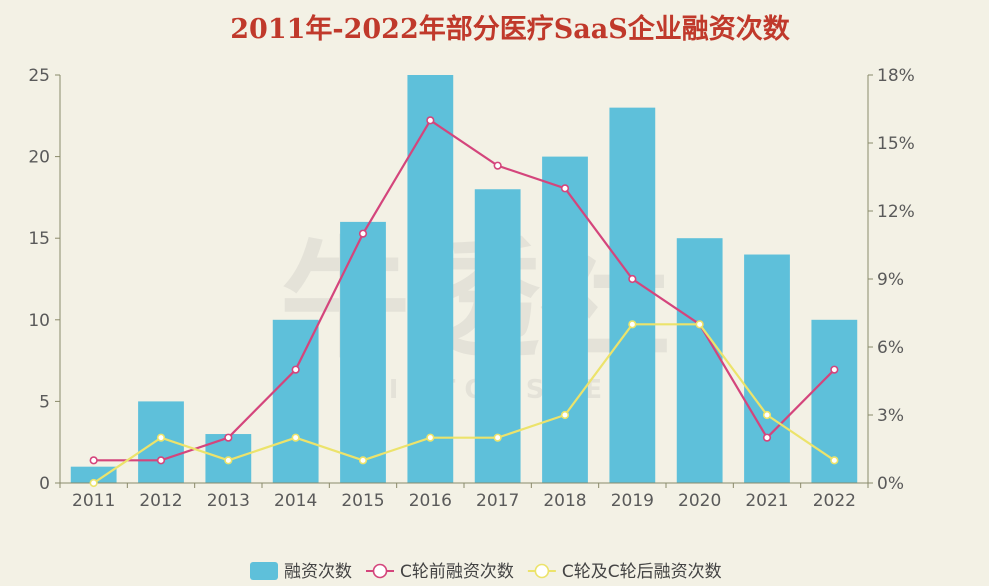 This screenshot has width=989, height=586. I want to click on bar-2015, so click(363, 352).